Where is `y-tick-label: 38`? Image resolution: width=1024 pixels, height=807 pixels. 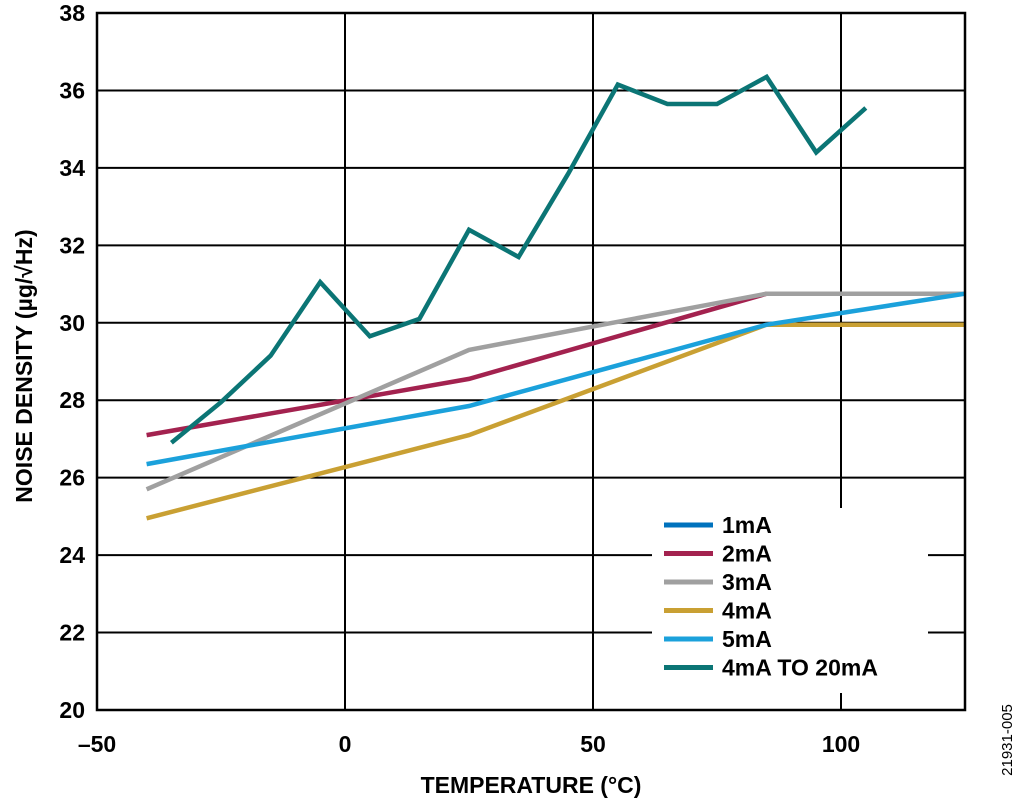
y-tick-label: 38 is located at coordinates (72, 13).